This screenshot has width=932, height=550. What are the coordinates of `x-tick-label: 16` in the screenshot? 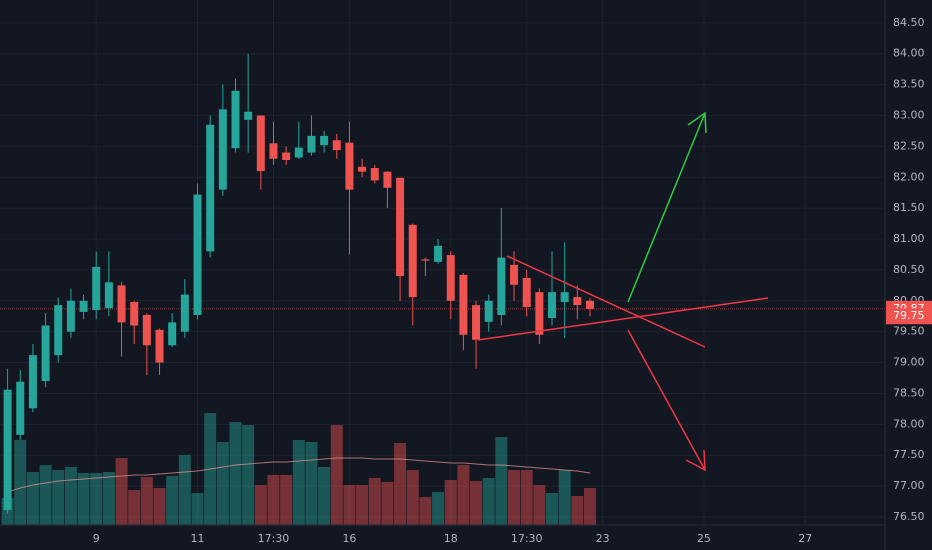 It's located at (349, 538).